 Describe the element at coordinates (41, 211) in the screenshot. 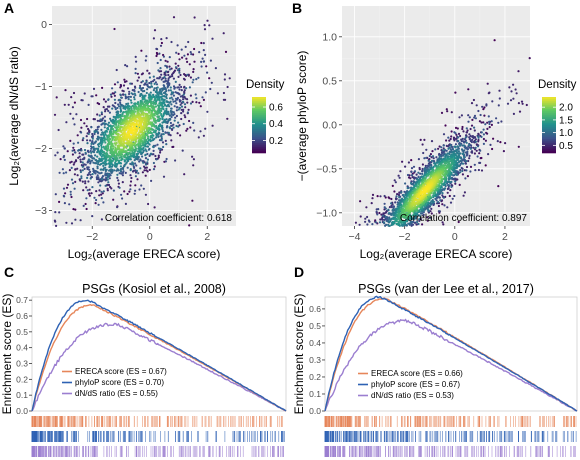

I see `y-tick-label: −3` at that location.